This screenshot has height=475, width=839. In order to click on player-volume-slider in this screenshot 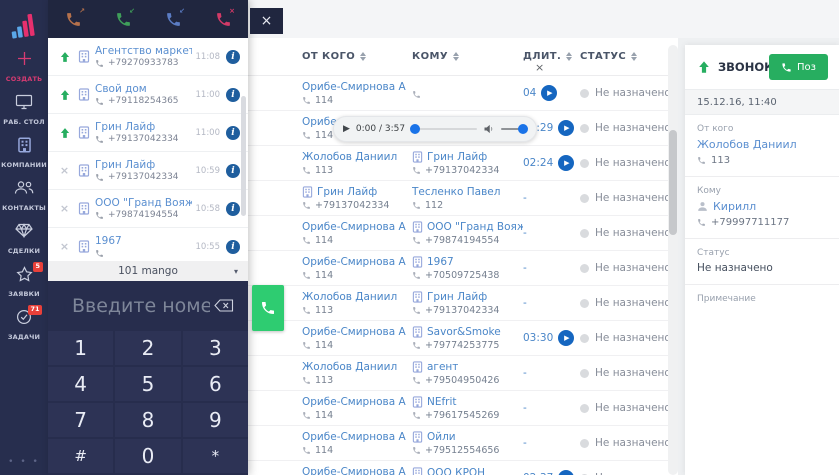, I will do `click(514, 129)`.